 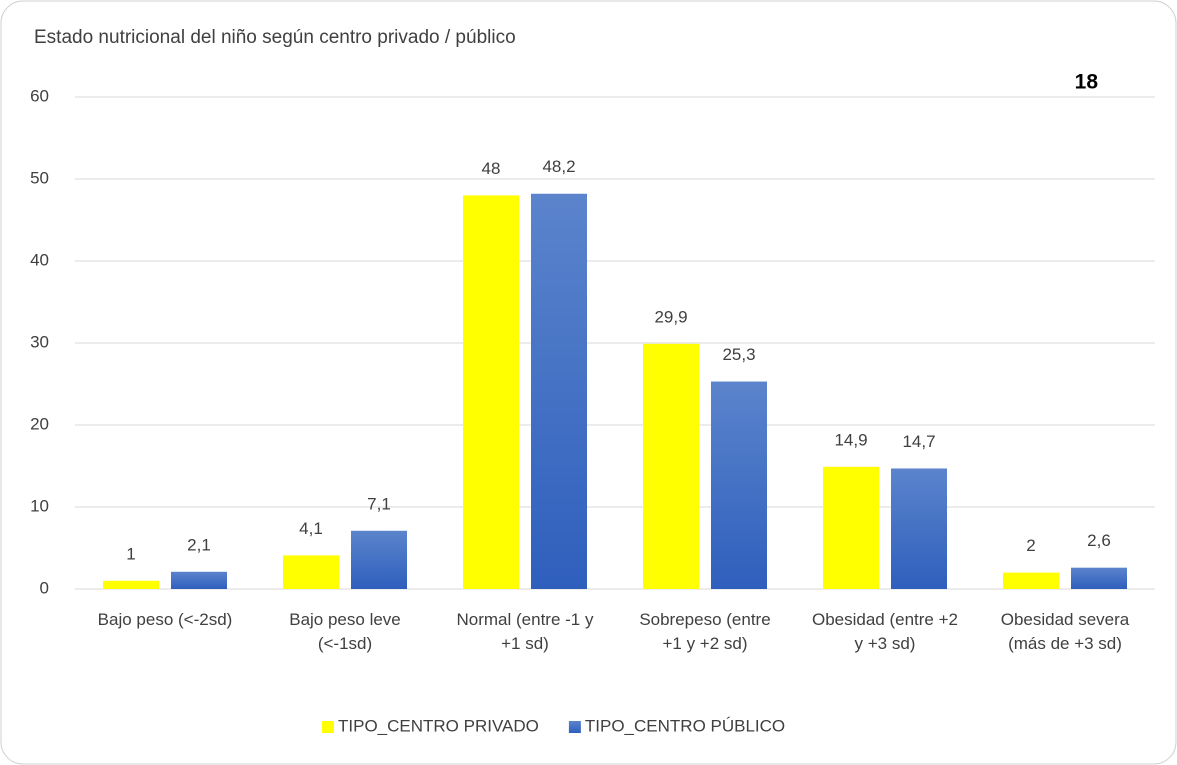 I want to click on data-label: 2, so click(x=1030, y=545).